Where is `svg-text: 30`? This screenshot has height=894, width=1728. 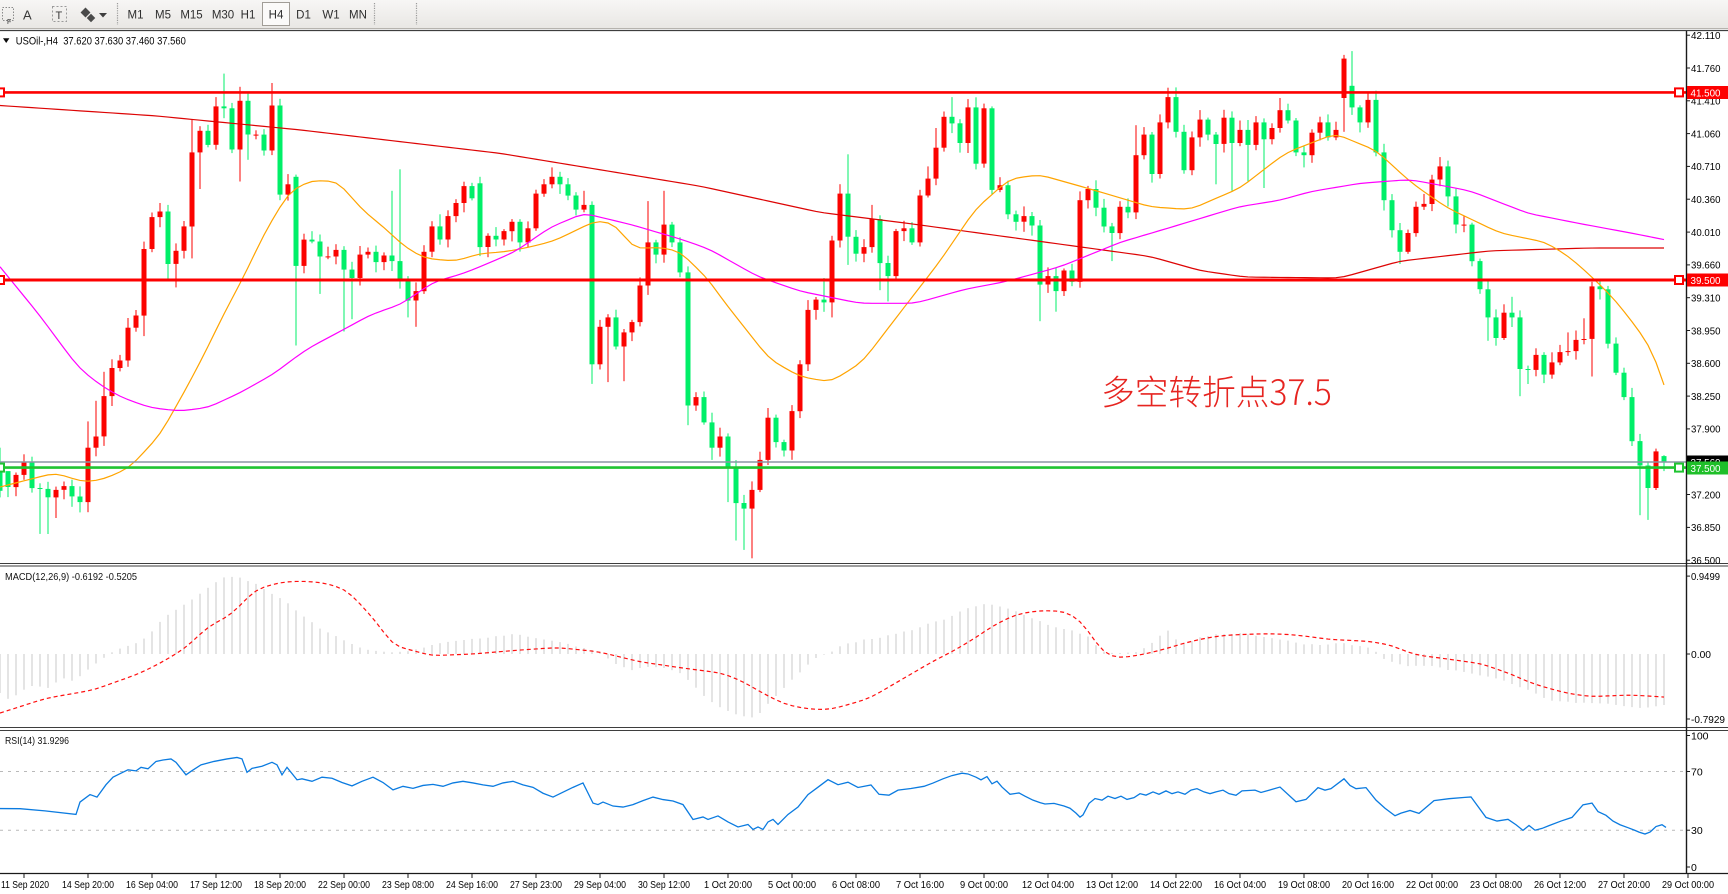
svg-text: 30 is located at coordinates (1697, 831).